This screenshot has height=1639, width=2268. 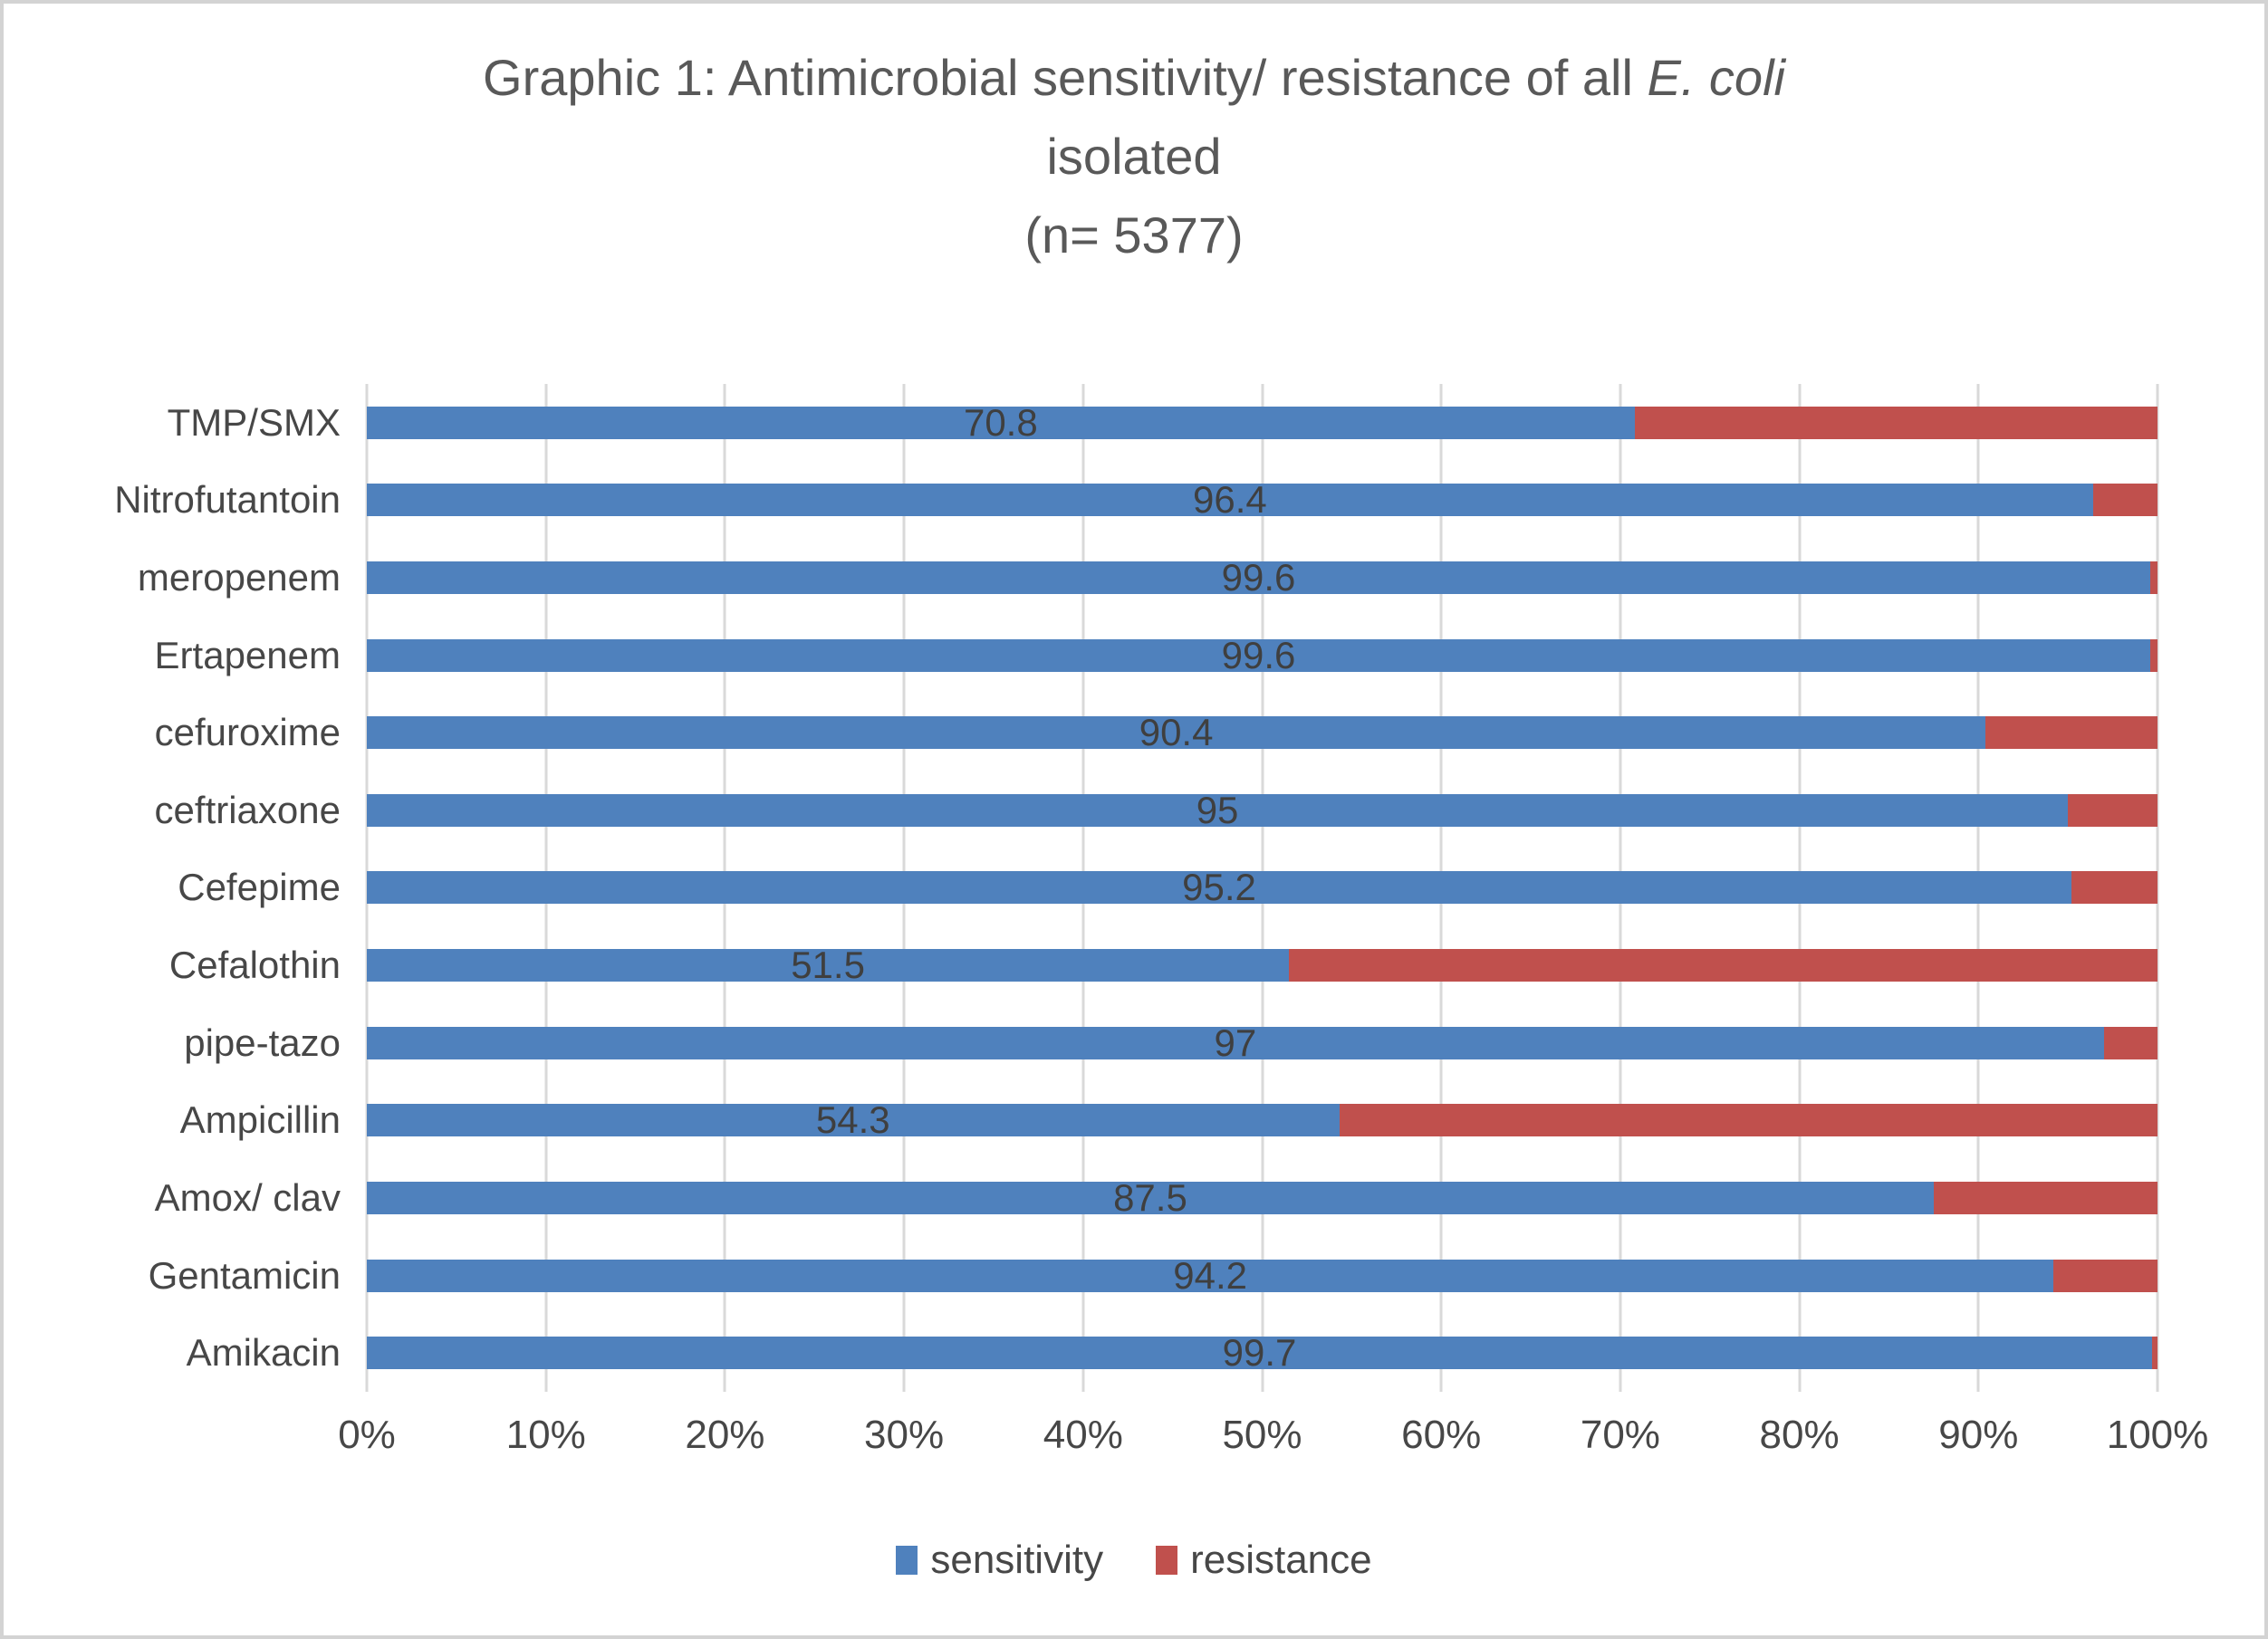 I want to click on bar-track: 95.2, so click(x=1262, y=887).